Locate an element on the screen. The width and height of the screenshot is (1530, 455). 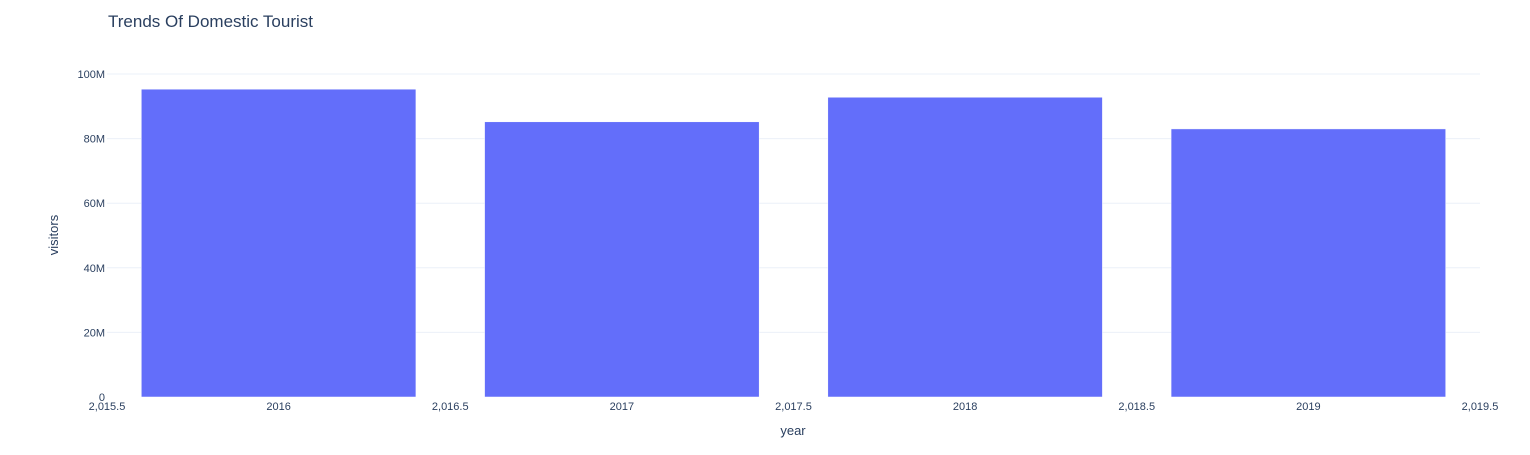
bar-2016 is located at coordinates (279, 243).